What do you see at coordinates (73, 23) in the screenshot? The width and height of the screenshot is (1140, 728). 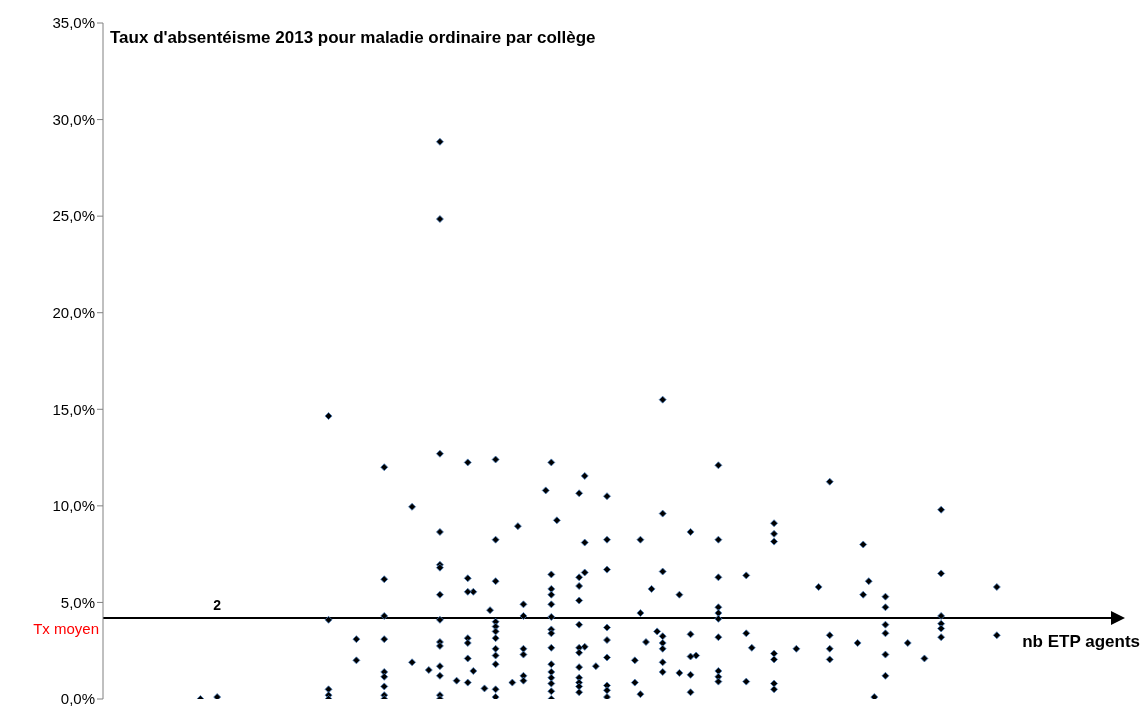 I see `y-tick-label: 35,0%` at bounding box center [73, 23].